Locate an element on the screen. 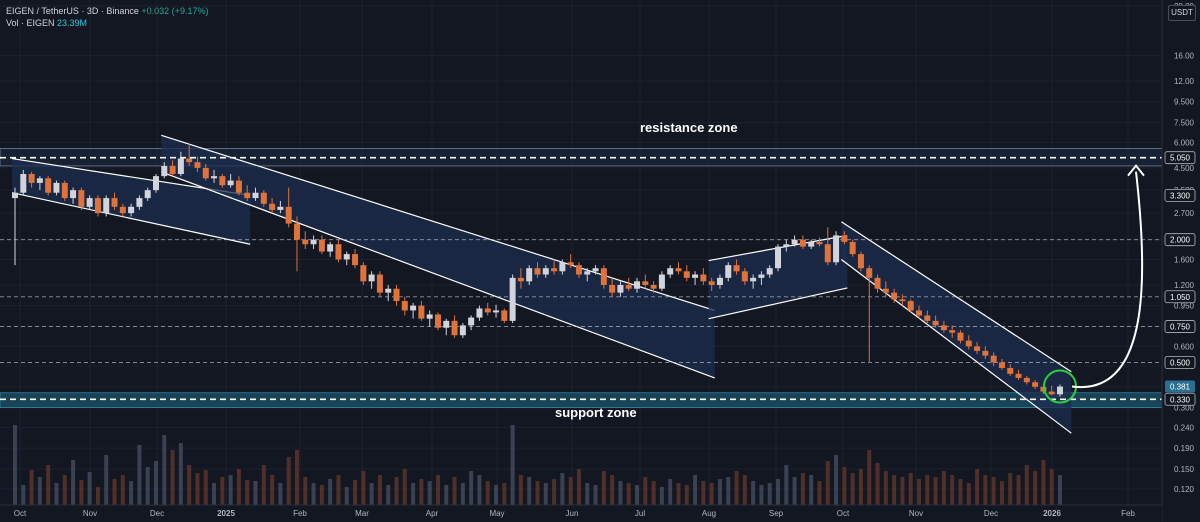  price-label: 0.381 is located at coordinates (1180, 387).